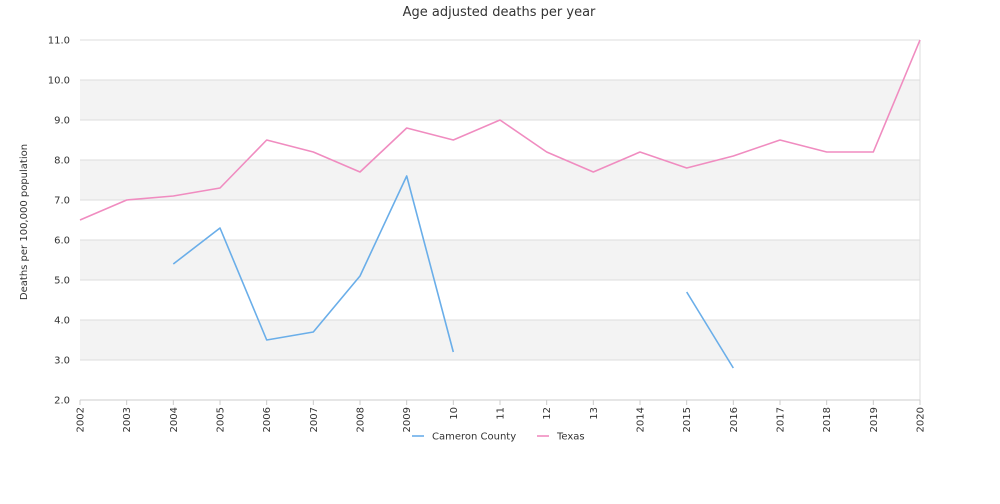  What do you see at coordinates (734, 419) in the screenshot?
I see `x-tick-label: 2016` at bounding box center [734, 419].